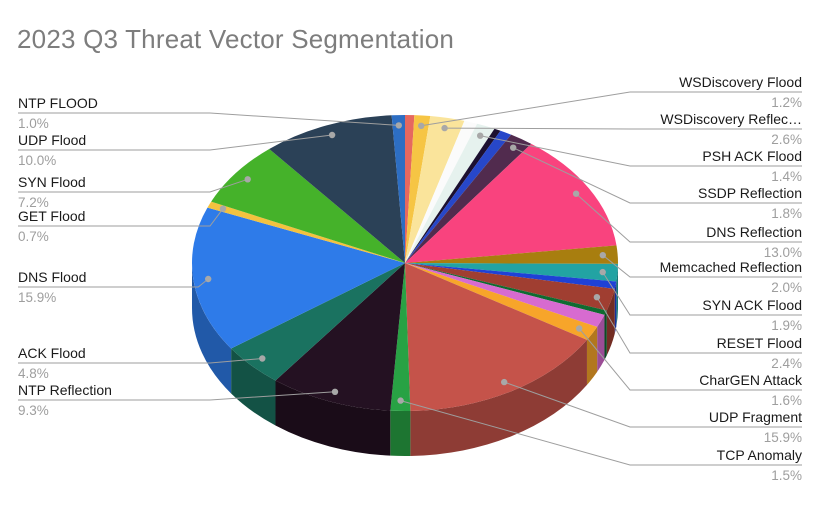  I want to click on pie-slice-dns-reflection, so click(511, 203).